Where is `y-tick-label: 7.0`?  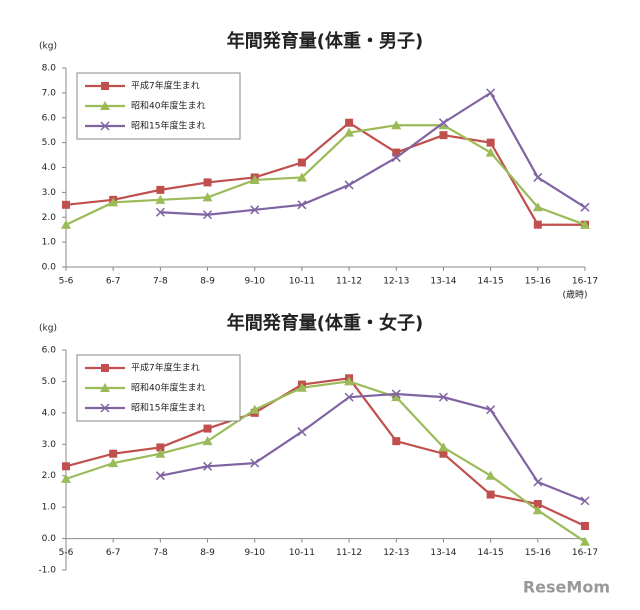 y-tick-label: 7.0 is located at coordinates (49, 93).